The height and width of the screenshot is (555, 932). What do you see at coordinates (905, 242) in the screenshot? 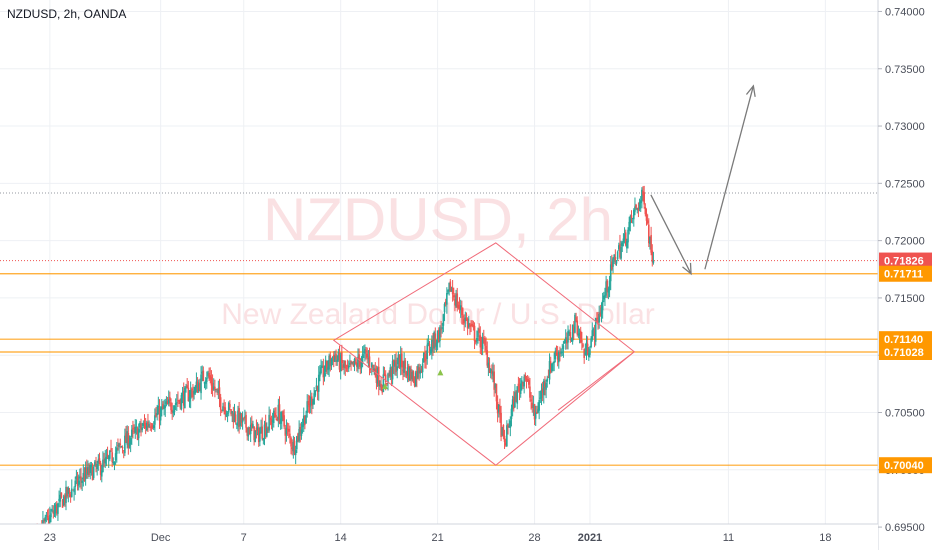
I see `price-tick-label: 0.72000` at bounding box center [905, 242].